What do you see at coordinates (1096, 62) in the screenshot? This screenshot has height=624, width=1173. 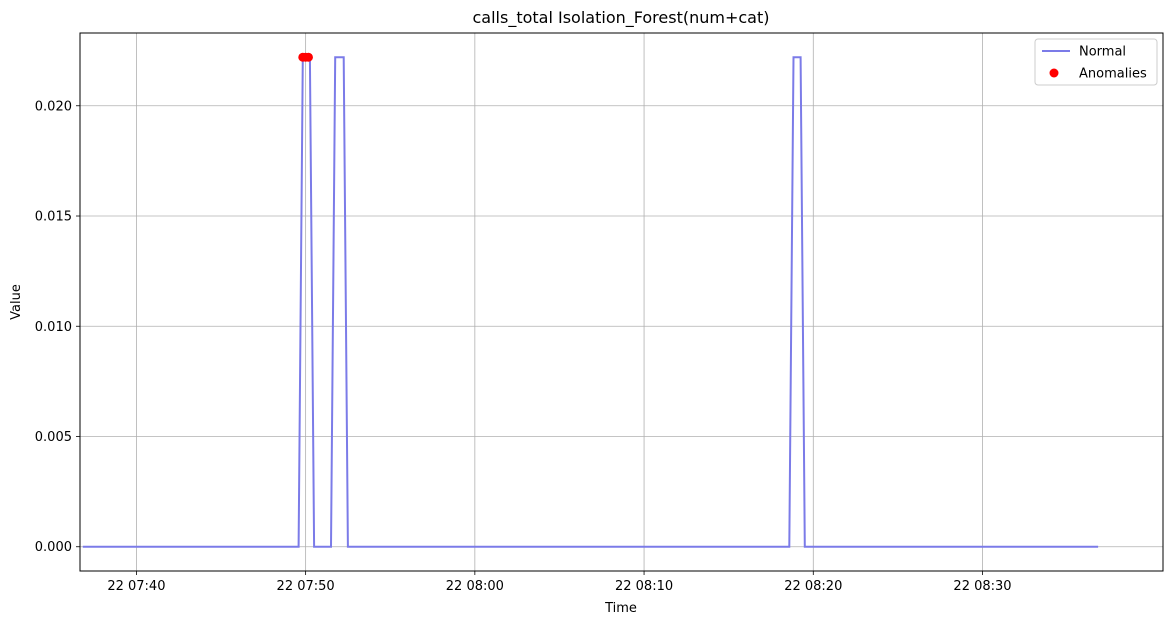 I see `legend: Normal Anomalies` at bounding box center [1096, 62].